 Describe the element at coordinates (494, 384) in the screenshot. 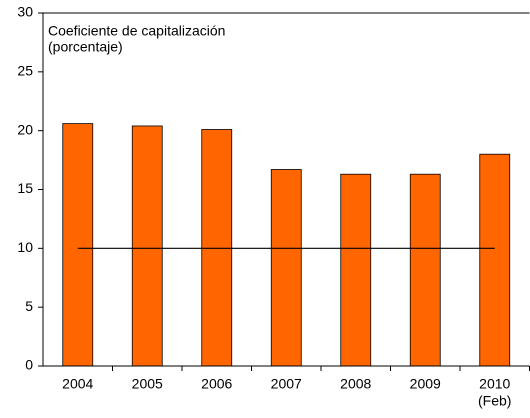

I see `x-tick-label: 2010` at that location.